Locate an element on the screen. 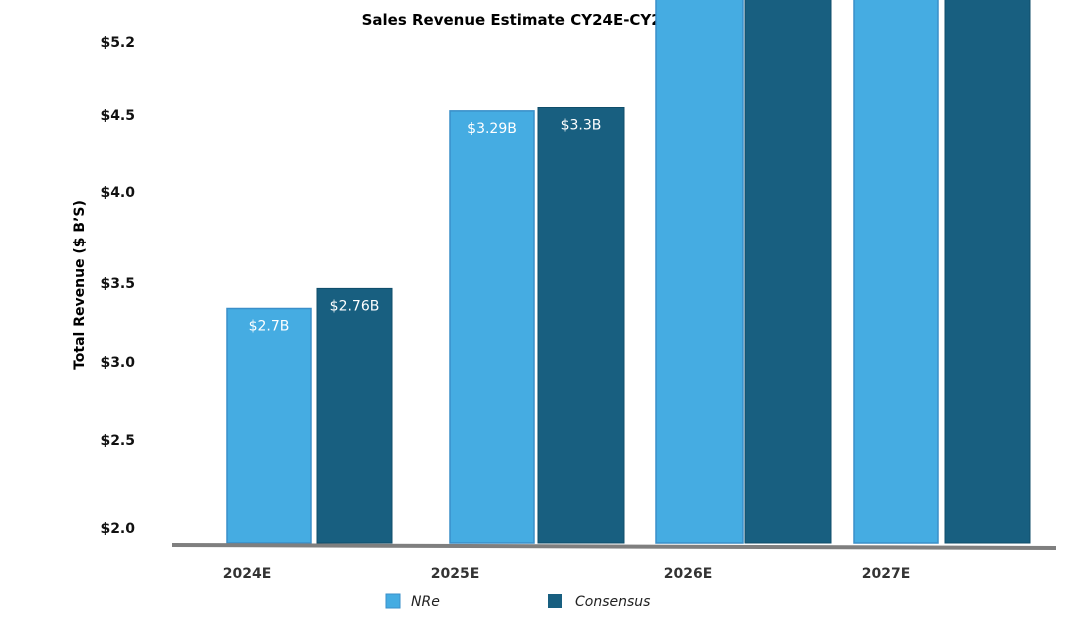 This screenshot has height=632, width=1091. bar-consensus-2026E is located at coordinates (788, 272).